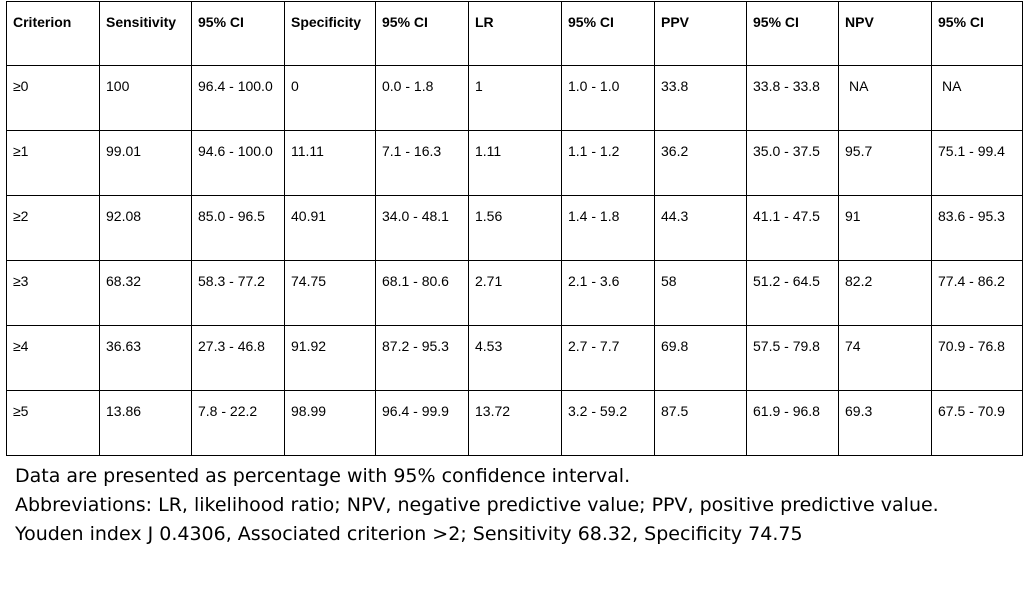 The image size is (1024, 613). I want to click on cell-lr: 2.71, so click(515, 293).